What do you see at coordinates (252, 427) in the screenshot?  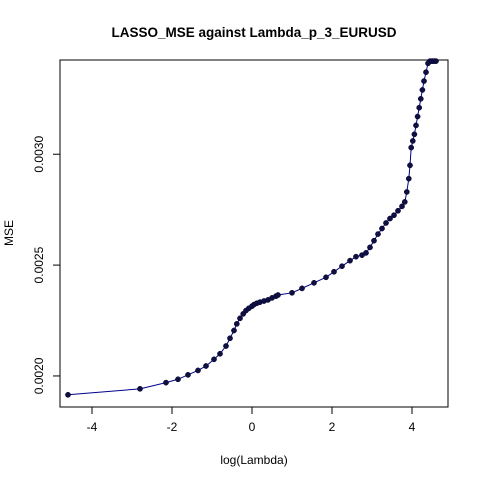 I see `x-tick-label: 0` at bounding box center [252, 427].